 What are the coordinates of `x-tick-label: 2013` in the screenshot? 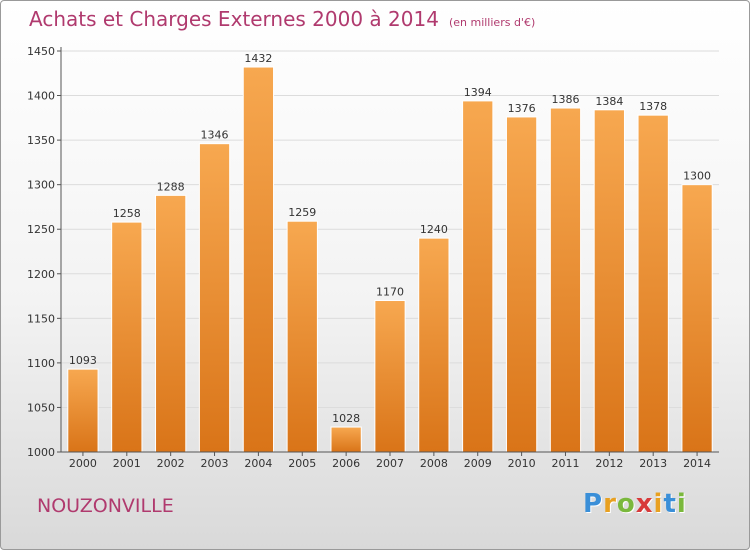 It's located at (653, 463).